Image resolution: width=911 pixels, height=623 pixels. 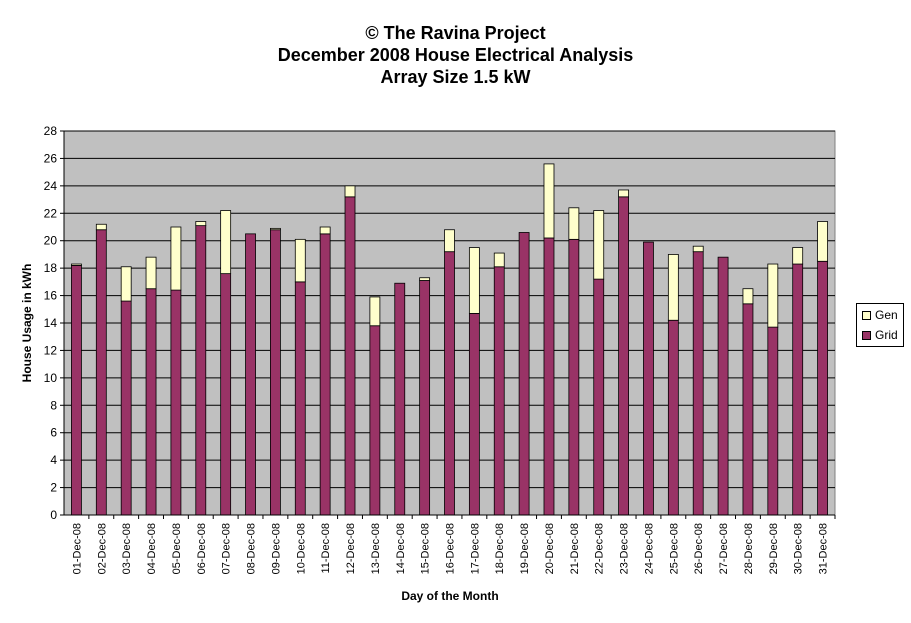 I want to click on y-tick-label: 18, so click(x=51, y=268).